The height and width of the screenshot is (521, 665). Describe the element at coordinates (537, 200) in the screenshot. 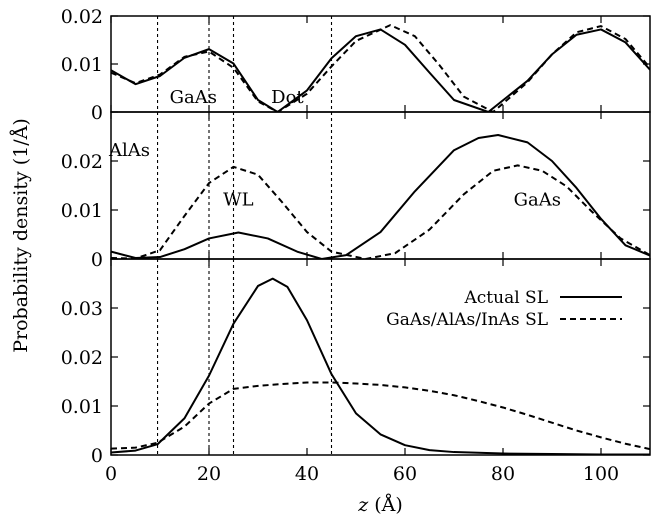

I see `region-label-gaas-4: GaAs` at that location.